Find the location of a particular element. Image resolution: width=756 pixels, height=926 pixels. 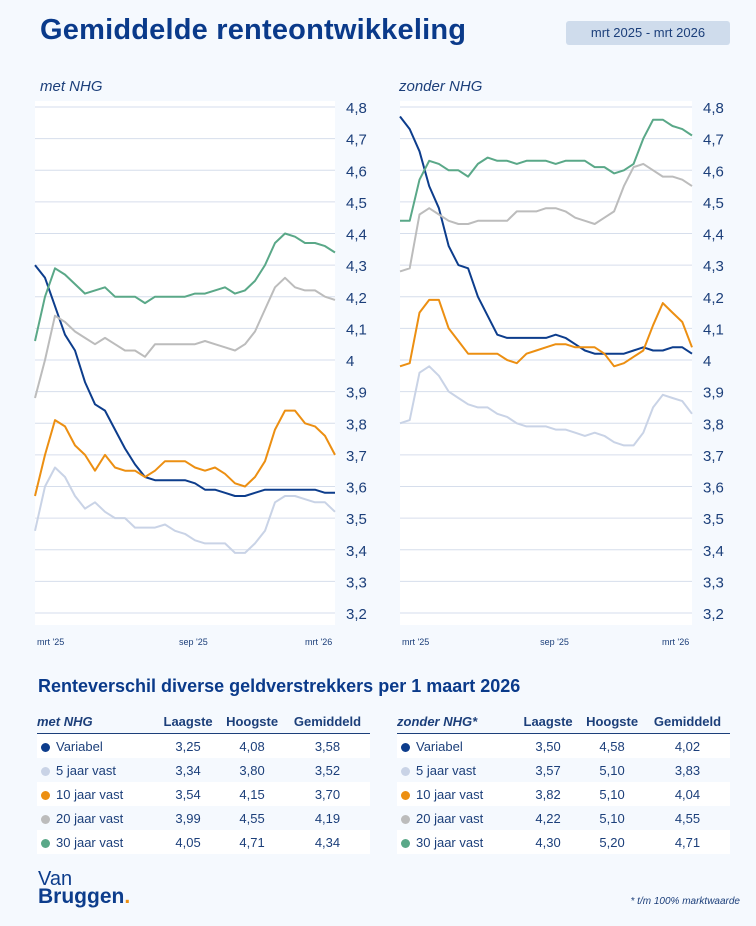

table-row: 10 jaar vast 3,54 4,15 3,70 is located at coordinates (203, 794).